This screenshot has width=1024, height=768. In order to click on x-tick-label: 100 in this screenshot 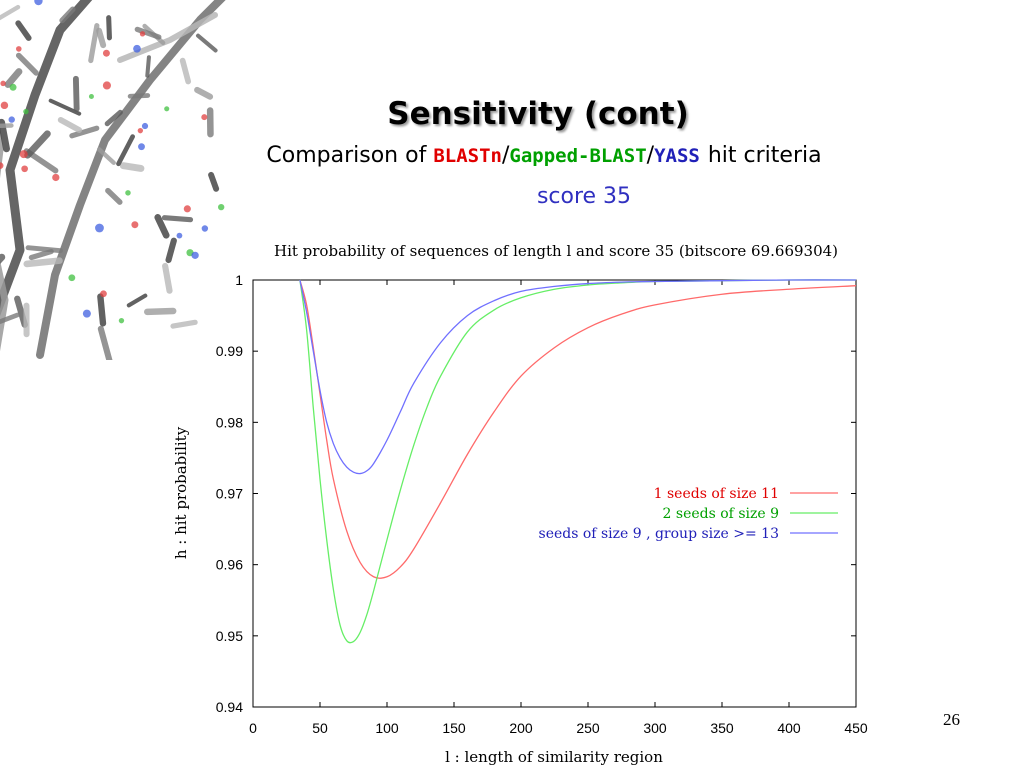, I will do `click(387, 728)`.